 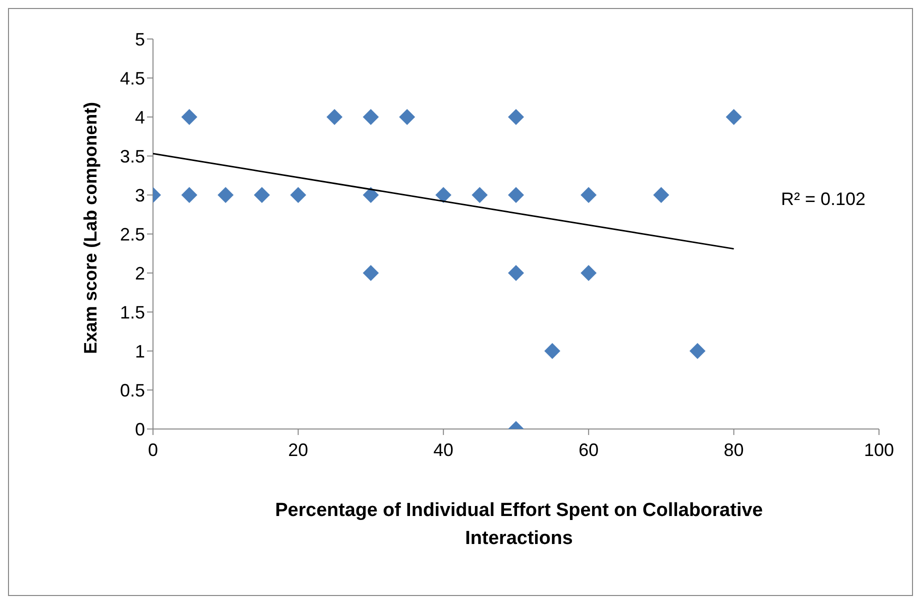 I want to click on y-tick-label: 0.5, so click(x=132, y=390).